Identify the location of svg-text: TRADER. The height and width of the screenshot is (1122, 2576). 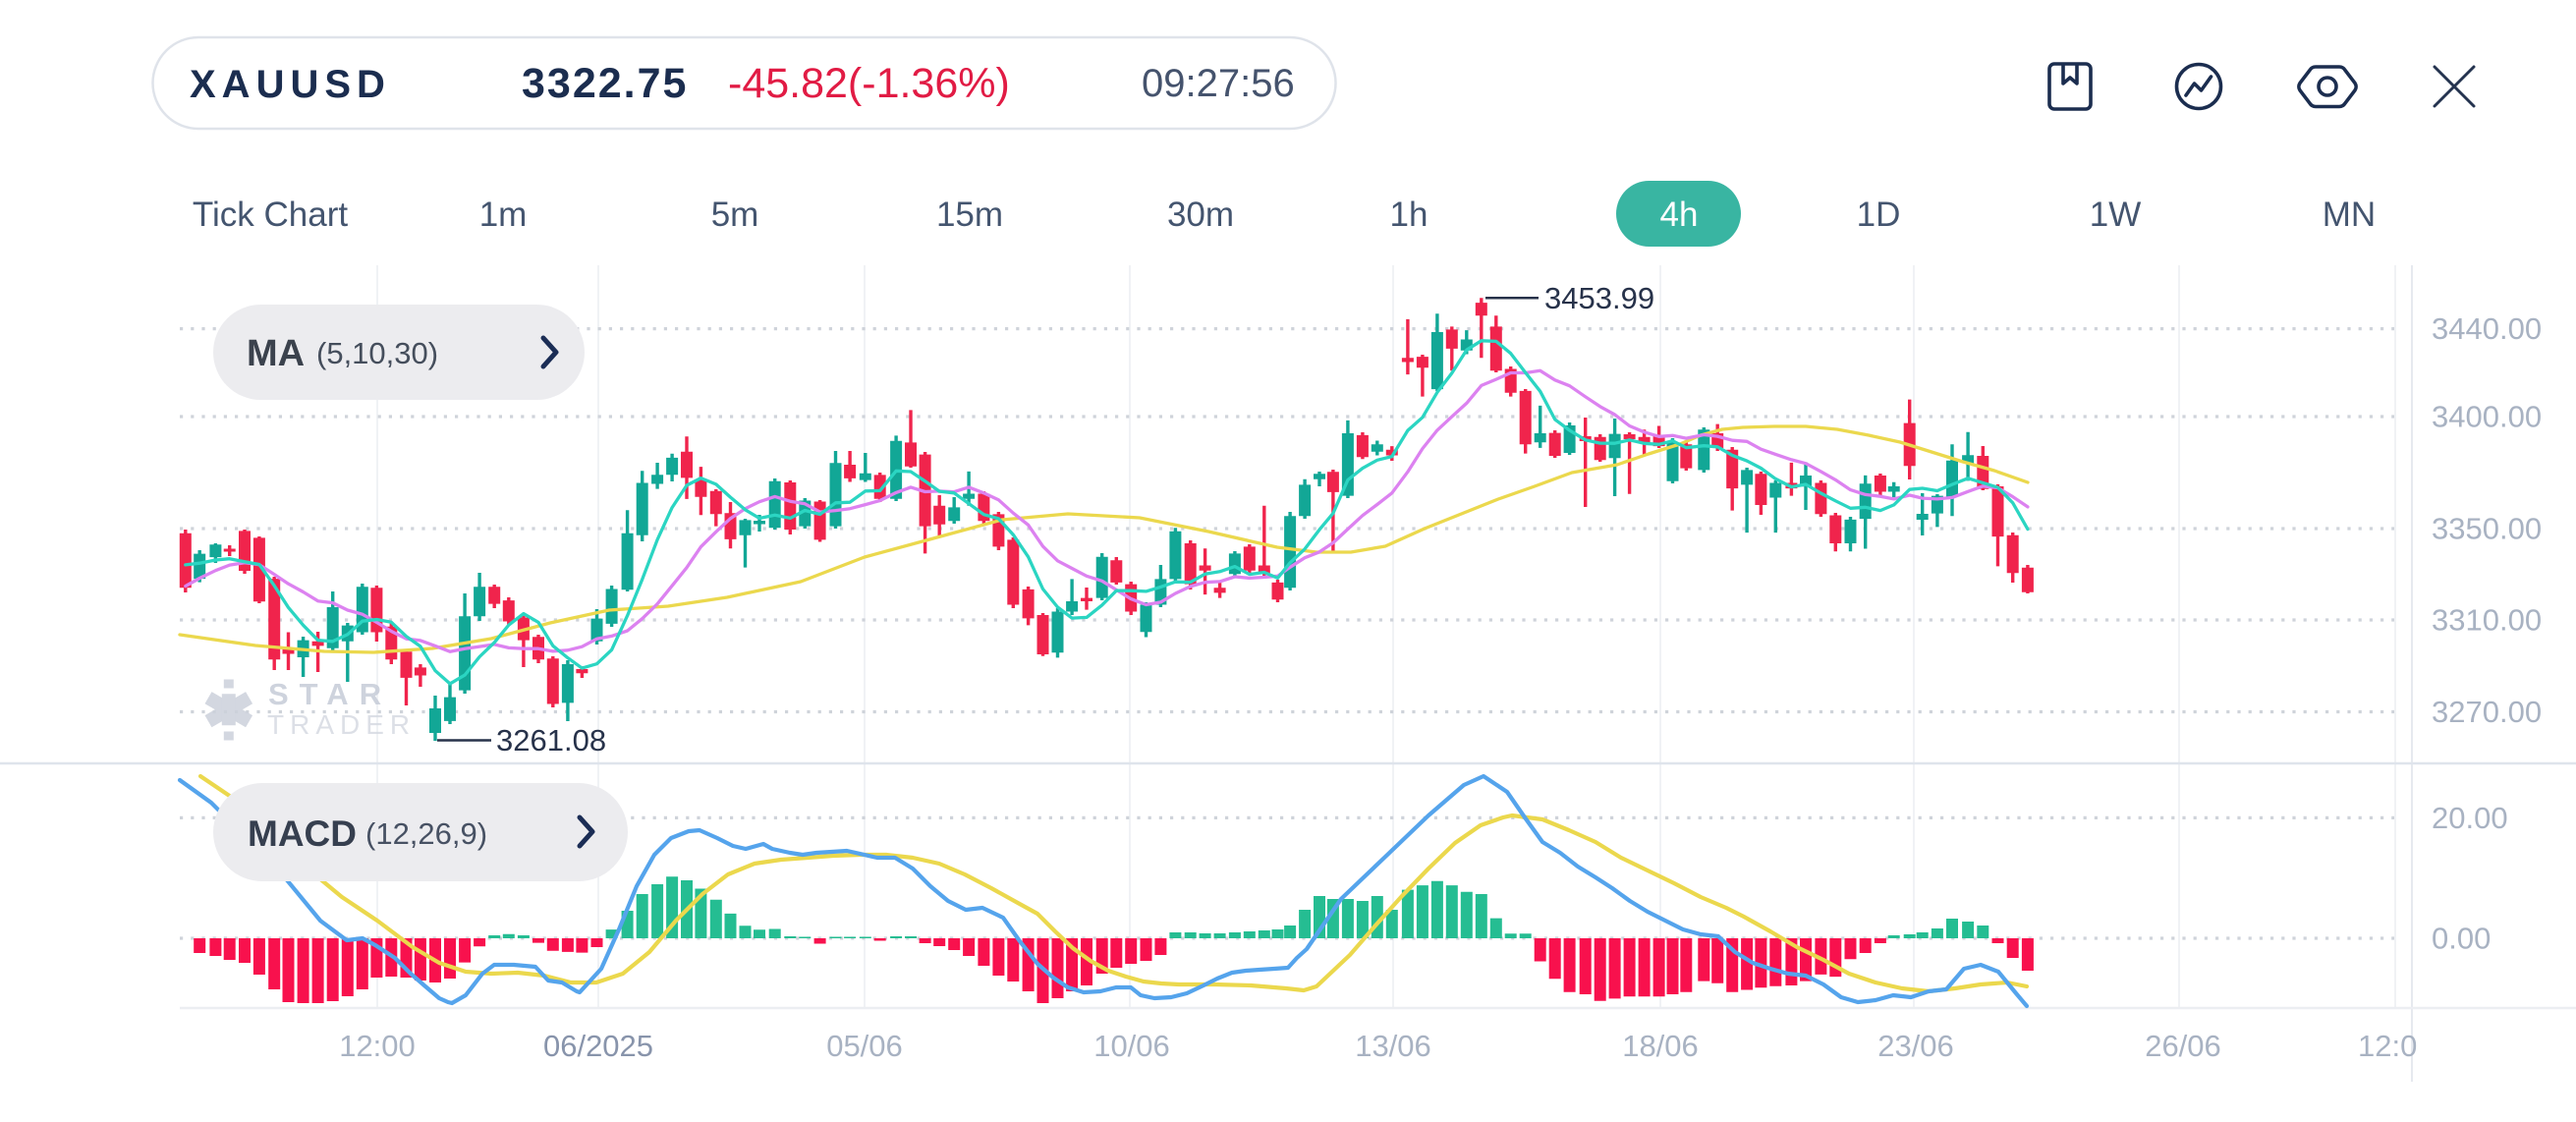
(341, 724).